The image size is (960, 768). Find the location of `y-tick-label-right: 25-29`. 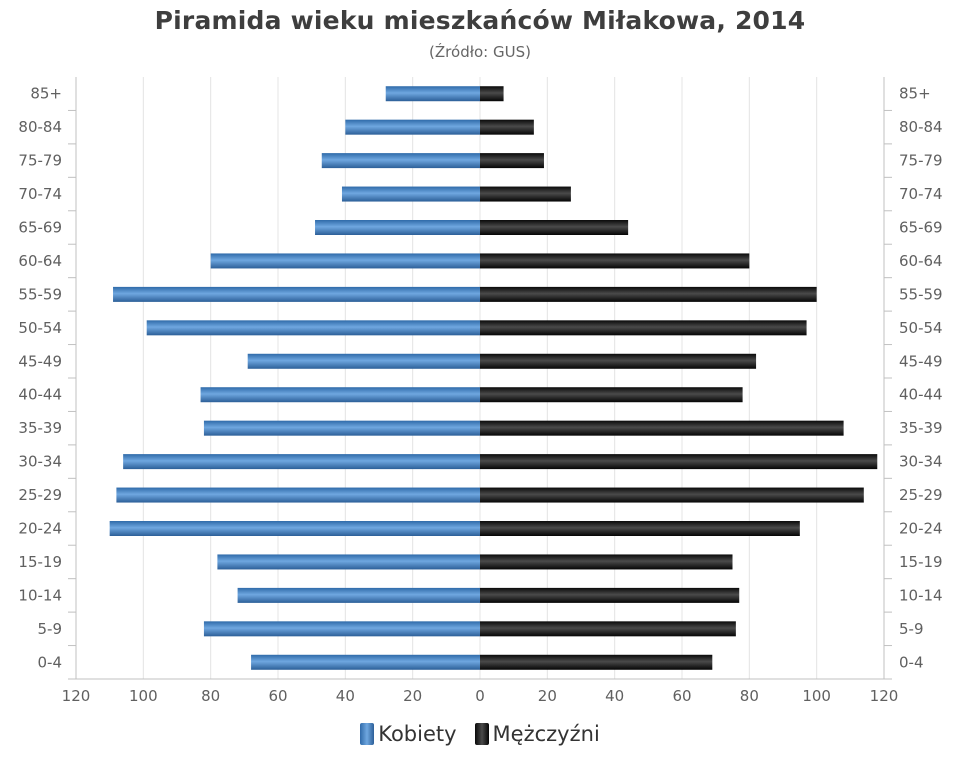

y-tick-label-right: 25-29 is located at coordinates (921, 495).